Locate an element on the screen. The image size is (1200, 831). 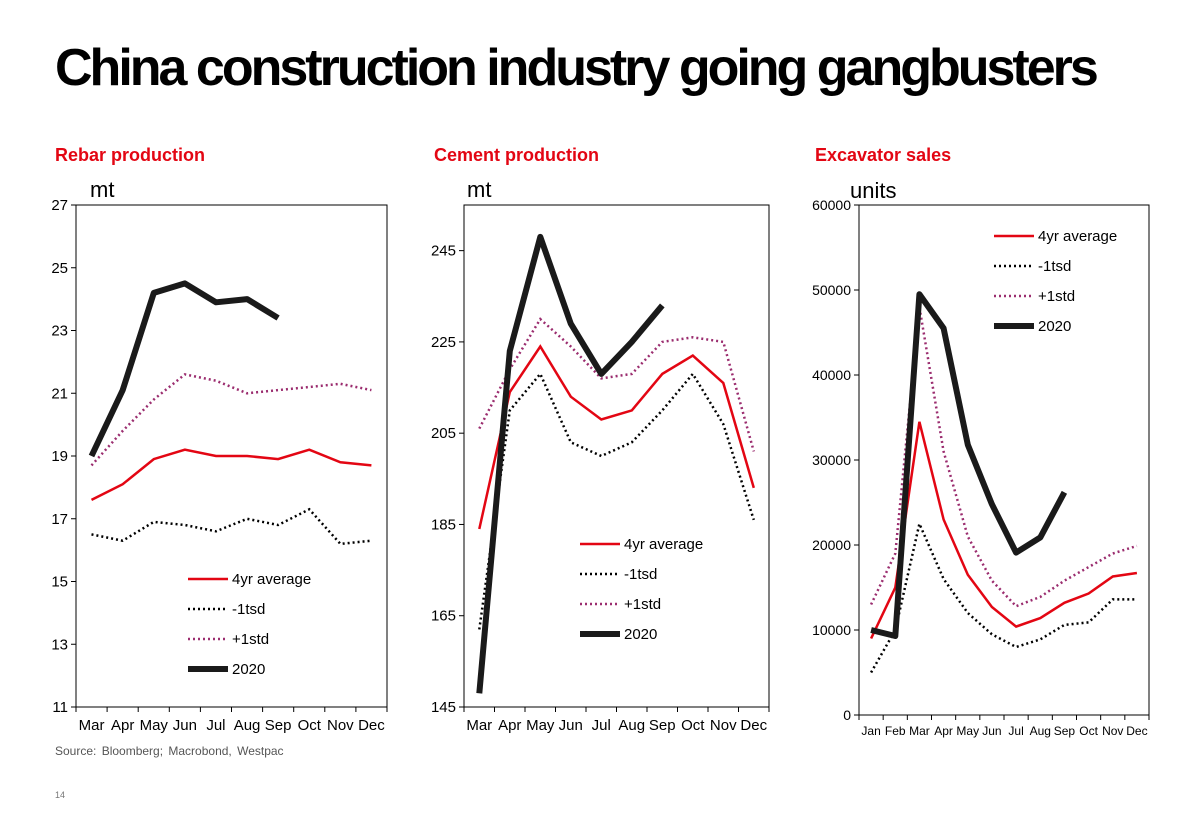
y-tick-label: 20000 is located at coordinates (831, 545).